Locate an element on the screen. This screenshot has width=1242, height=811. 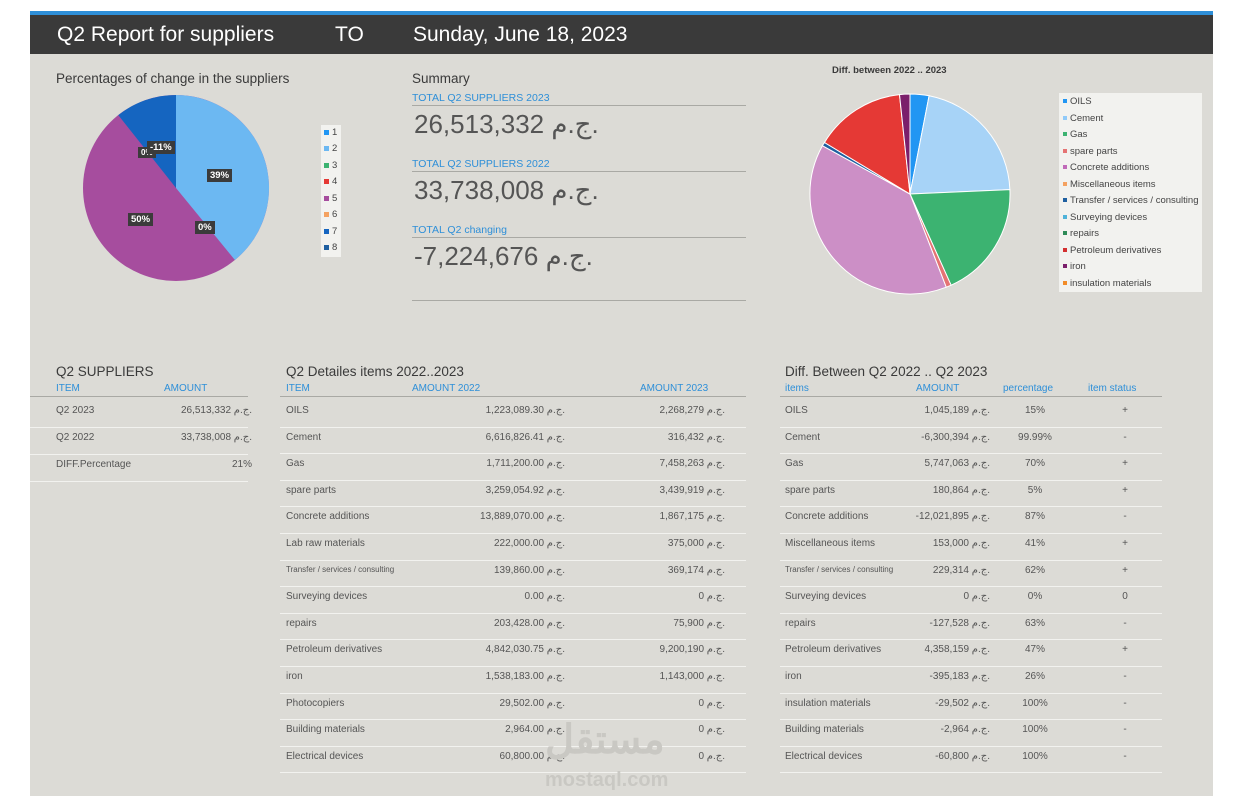
legend-repairs: repairs is located at coordinates (1081, 234).